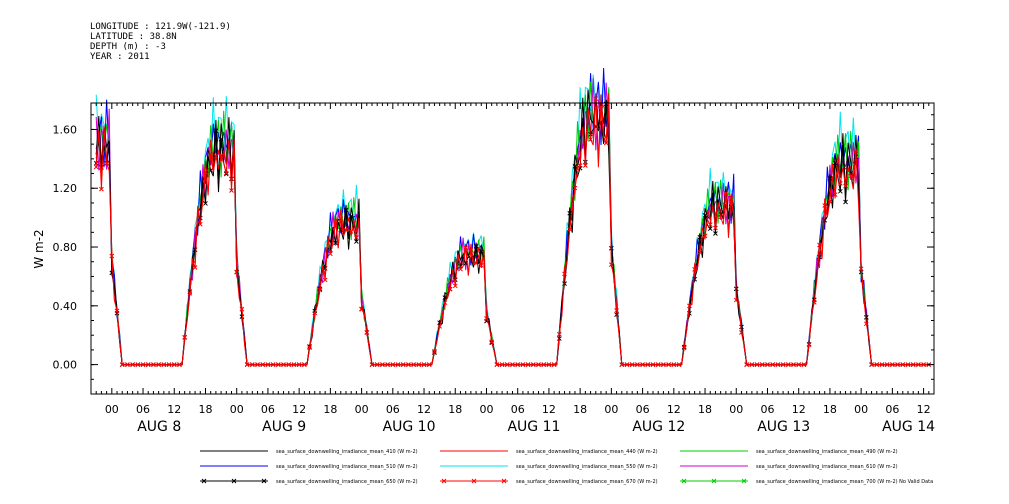 Image resolution: width=1009 pixels, height=504 pixels. What do you see at coordinates (65, 129) in the screenshot?
I see `y-tick-label: 1.60` at bounding box center [65, 129].